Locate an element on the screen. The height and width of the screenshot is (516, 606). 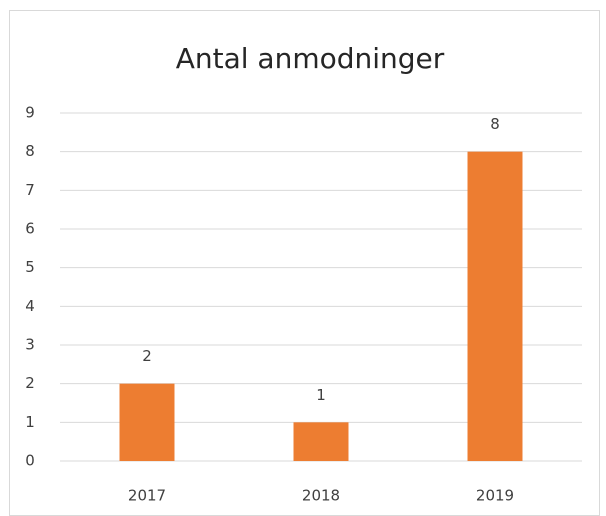
x-tick-label: 2019 is located at coordinates (495, 496).